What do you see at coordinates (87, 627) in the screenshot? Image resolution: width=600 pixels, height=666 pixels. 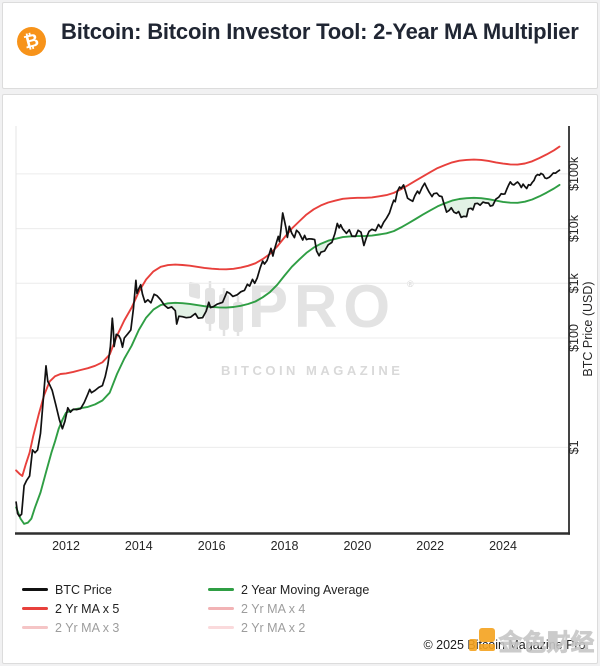 I see `legend-label: 2 Yr MA x 3` at bounding box center [87, 627].